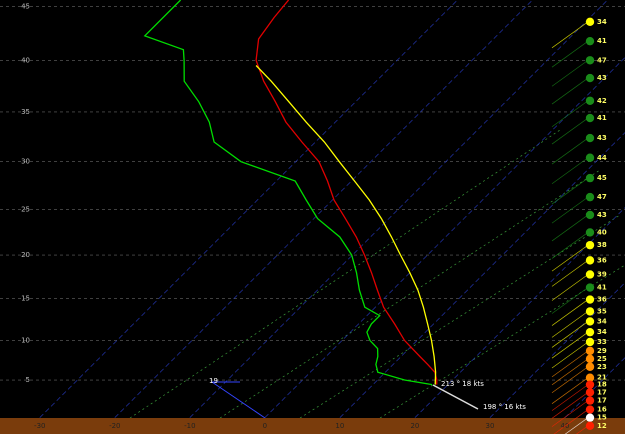 This screenshot has height=434, width=625. What do you see at coordinates (489, 426) in the screenshot?
I see `x-tick-label: 30` at bounding box center [489, 426].